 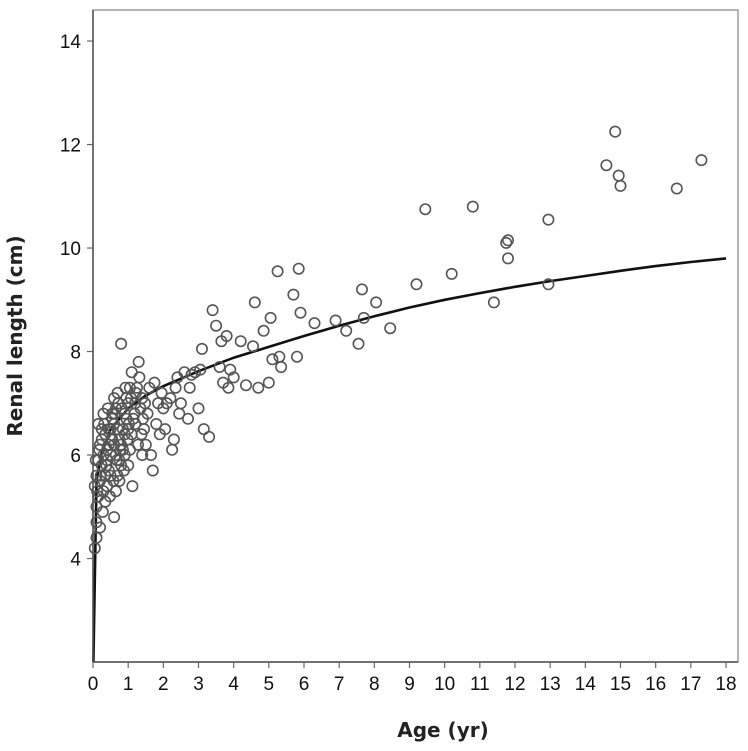 What do you see at coordinates (725, 684) in the screenshot?
I see `x-tick-label: 18` at bounding box center [725, 684].